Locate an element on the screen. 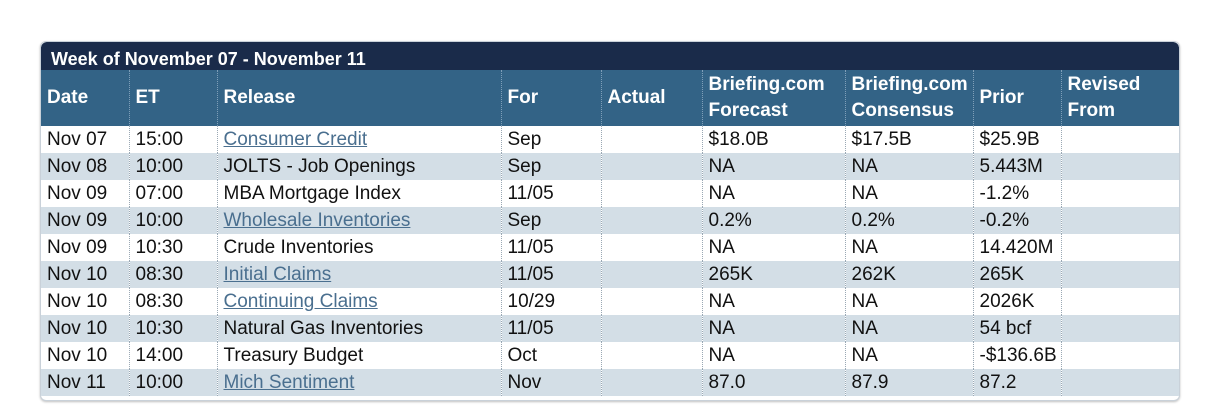  cell-prior: 54 bcf is located at coordinates (1016, 328).